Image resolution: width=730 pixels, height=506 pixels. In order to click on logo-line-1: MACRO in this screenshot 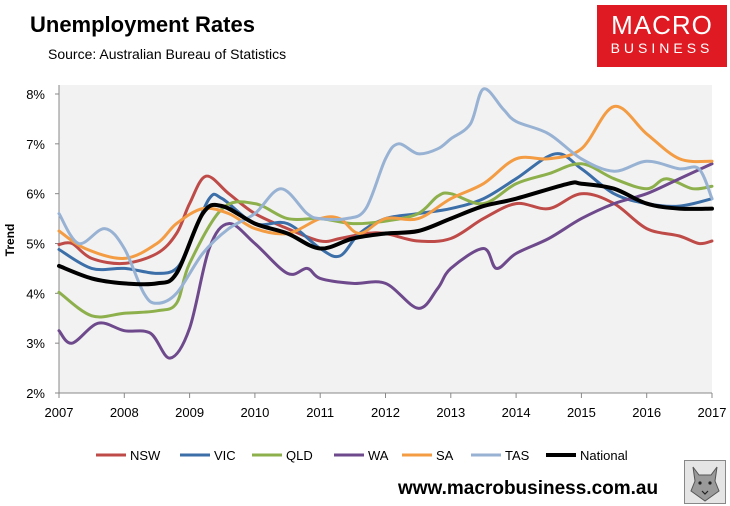, I will do `click(662, 25)`.